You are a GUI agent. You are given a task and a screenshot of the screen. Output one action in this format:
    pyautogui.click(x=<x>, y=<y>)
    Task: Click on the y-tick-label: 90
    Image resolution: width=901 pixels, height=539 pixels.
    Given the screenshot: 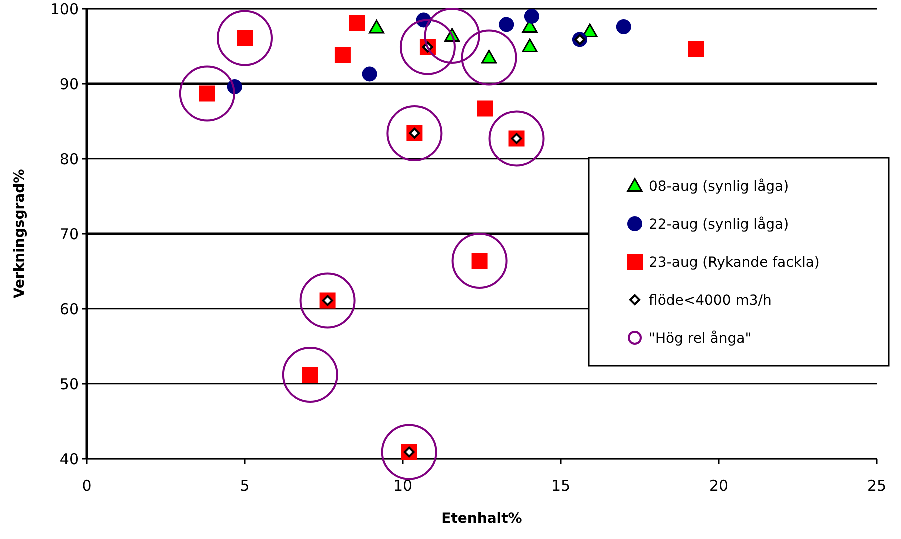 What is the action you would take?
    pyautogui.click(x=69, y=84)
    